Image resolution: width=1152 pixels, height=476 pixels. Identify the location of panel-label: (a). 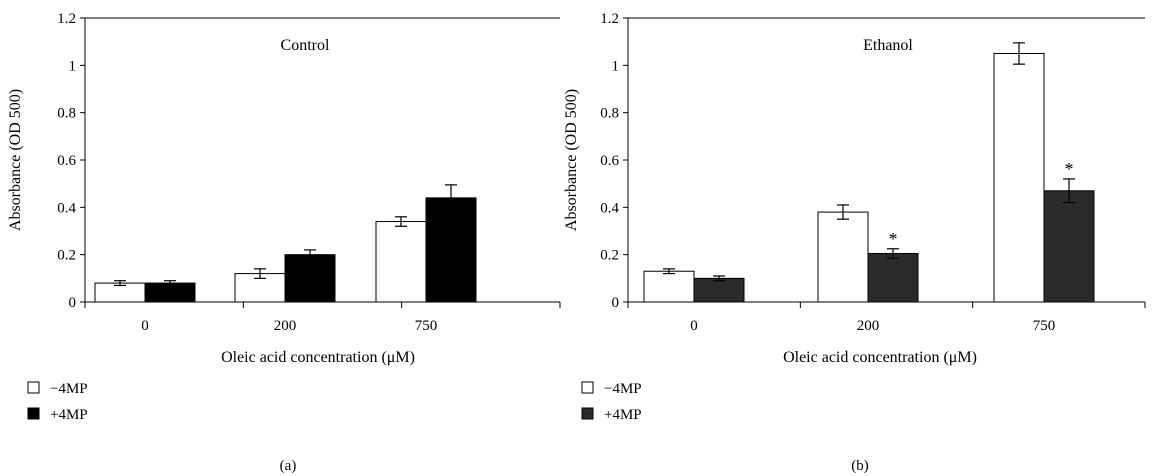
(288, 466).